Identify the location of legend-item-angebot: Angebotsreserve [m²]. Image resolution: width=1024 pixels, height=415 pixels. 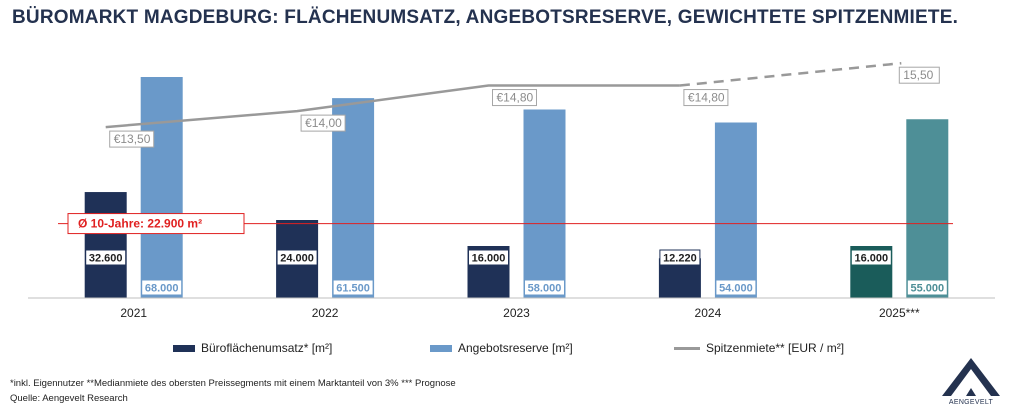
(501, 348).